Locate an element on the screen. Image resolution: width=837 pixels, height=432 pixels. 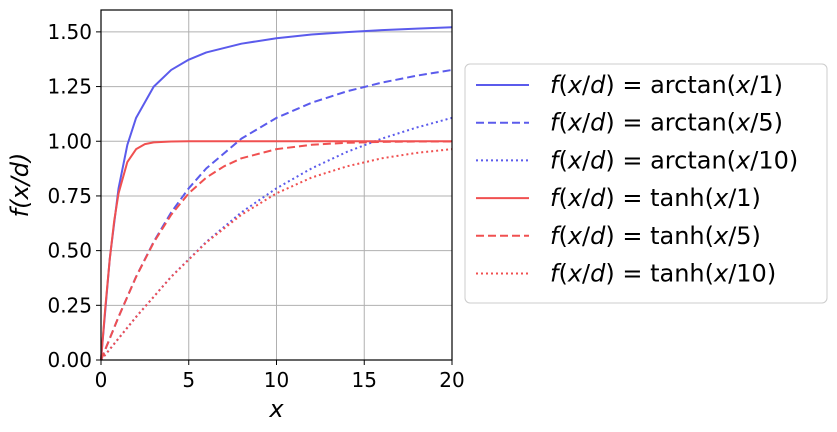
x-tick-label: 10 is located at coordinates (276, 380).